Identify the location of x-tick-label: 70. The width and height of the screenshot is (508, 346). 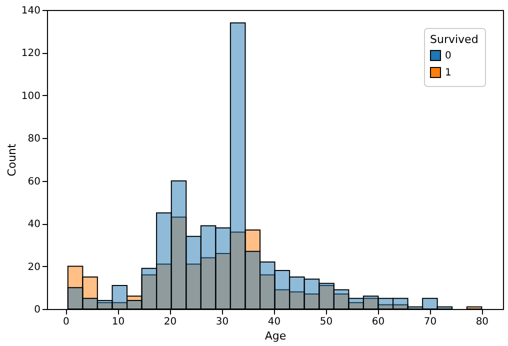
(430, 322).